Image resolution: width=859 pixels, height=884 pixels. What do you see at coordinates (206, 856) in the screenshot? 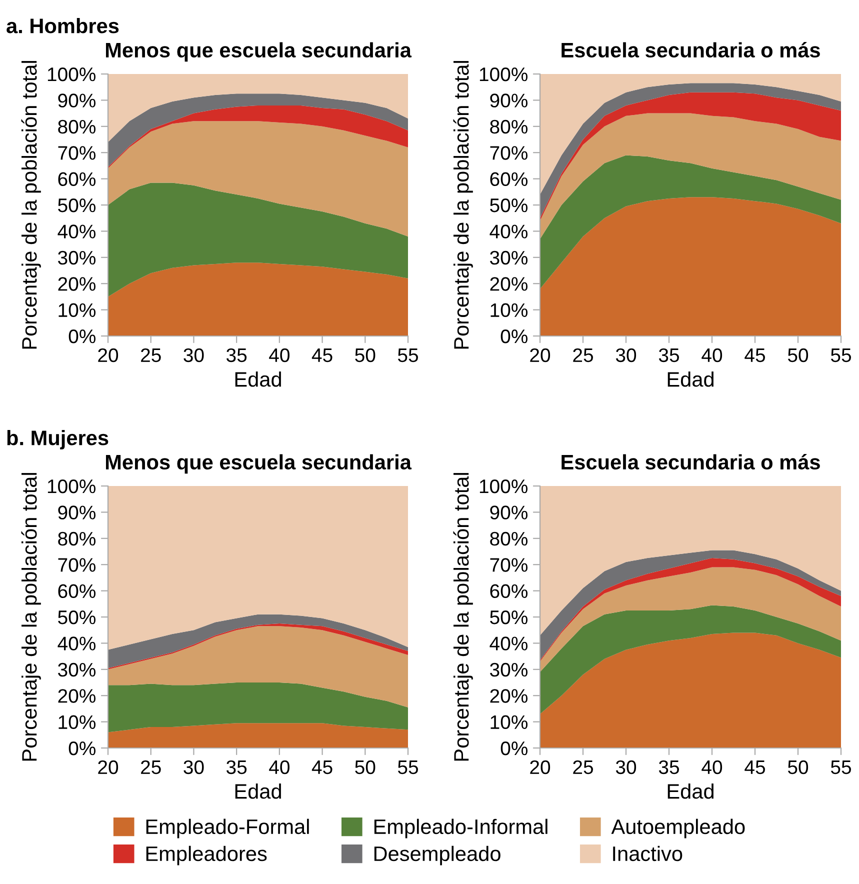
I see `legend-label: Empleadores` at bounding box center [206, 856].